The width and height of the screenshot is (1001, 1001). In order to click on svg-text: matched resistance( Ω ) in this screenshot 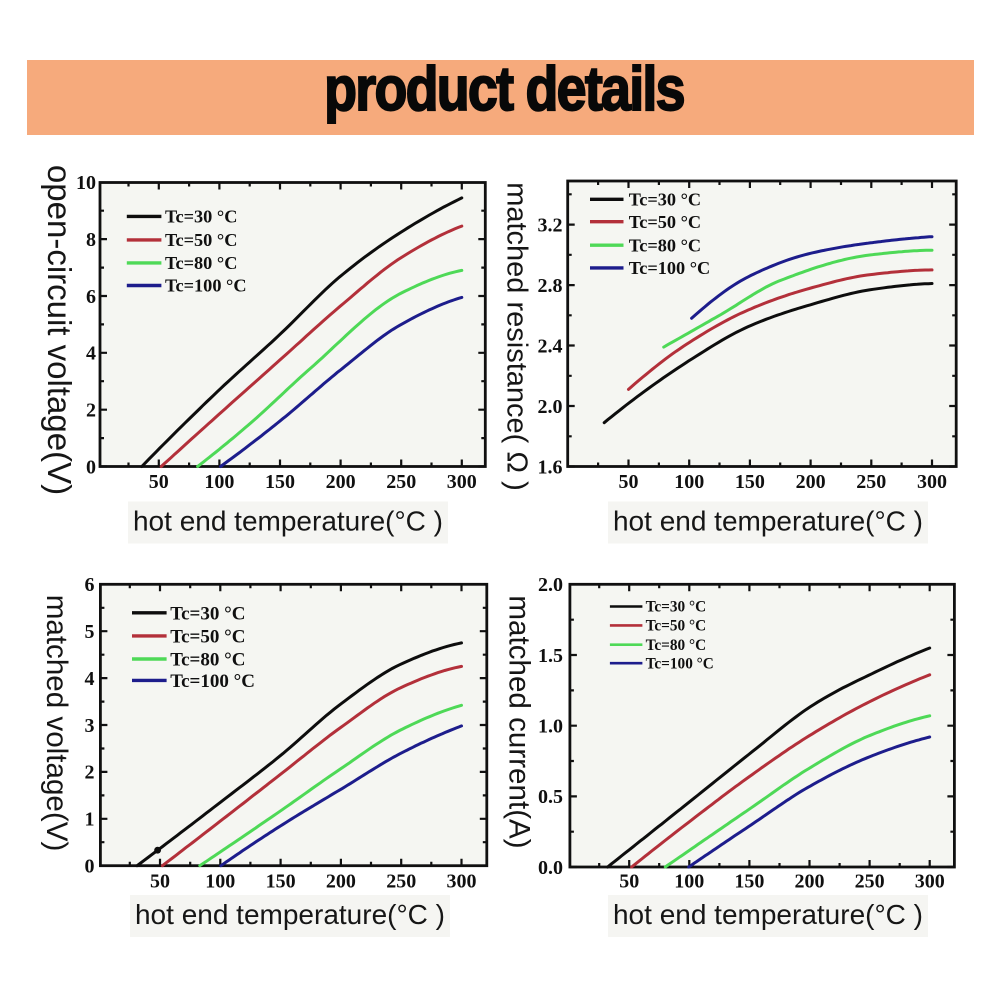, I will do `click(517, 336)`.